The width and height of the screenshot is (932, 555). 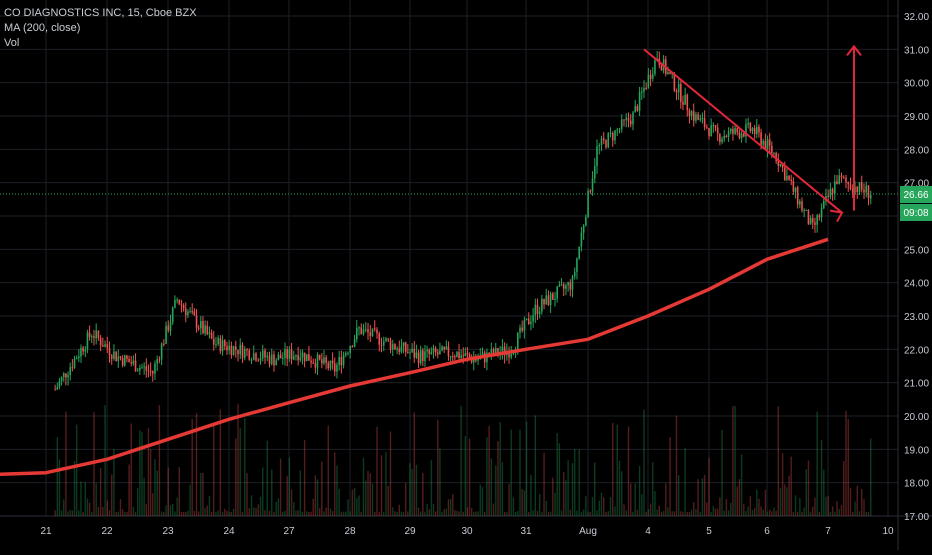 What do you see at coordinates (107, 531) in the screenshot?
I see `x-tick-label: 22` at bounding box center [107, 531].